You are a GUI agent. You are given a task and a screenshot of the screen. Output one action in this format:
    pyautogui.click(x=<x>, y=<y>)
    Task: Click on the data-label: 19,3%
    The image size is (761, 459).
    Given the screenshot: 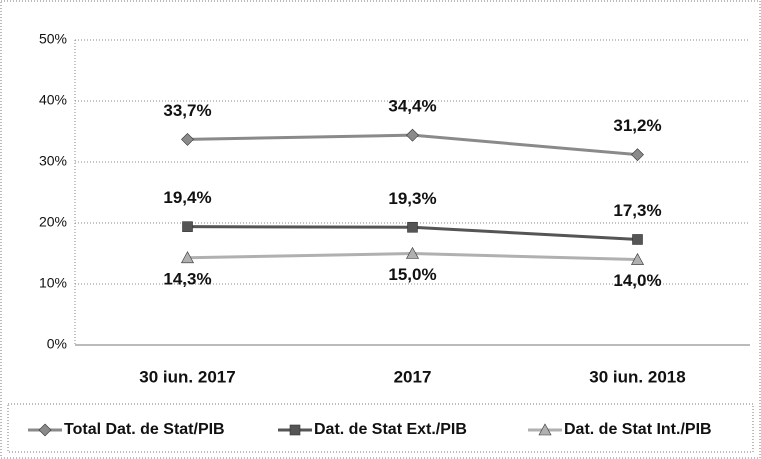 What is the action you would take?
    pyautogui.click(x=412, y=198)
    